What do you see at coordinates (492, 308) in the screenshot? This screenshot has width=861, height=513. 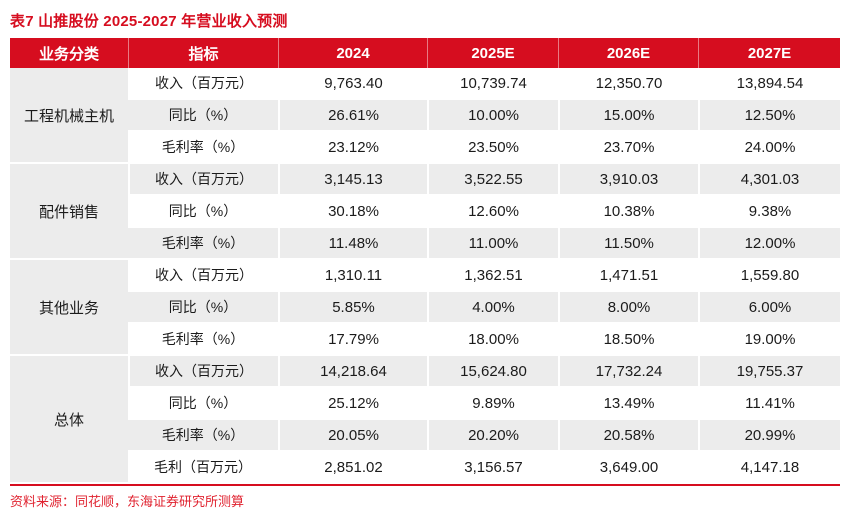 I see `value-cell: 4.00%` at bounding box center [492, 308].